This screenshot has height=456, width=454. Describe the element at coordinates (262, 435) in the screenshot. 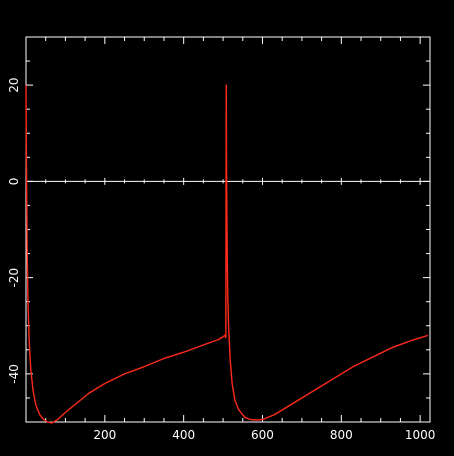

I see `x-tick-label: 600` at that location.